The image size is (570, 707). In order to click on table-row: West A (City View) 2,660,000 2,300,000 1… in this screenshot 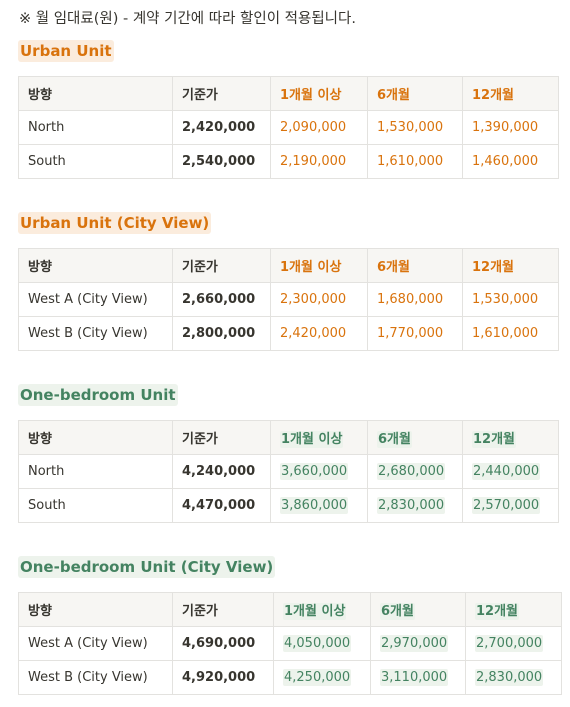, I will do `click(288, 299)`.